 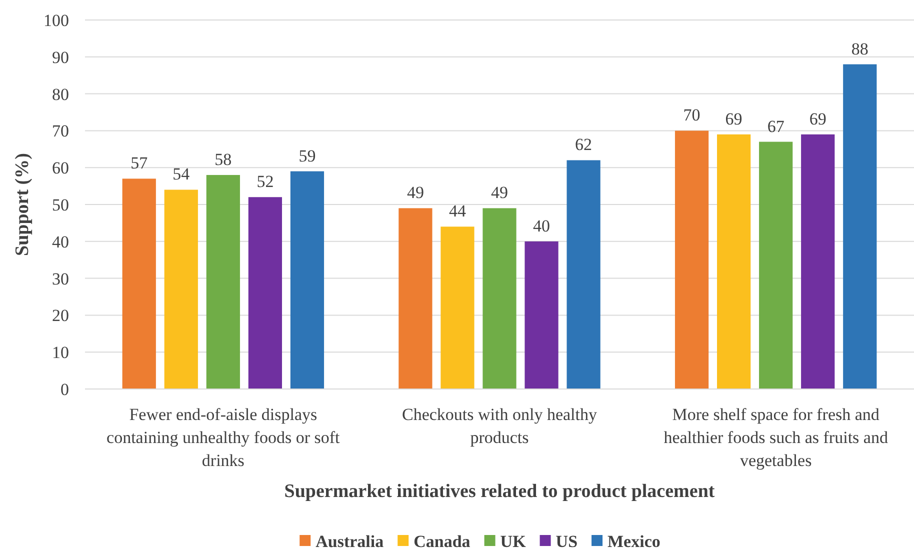 What do you see at coordinates (56, 20) in the screenshot?
I see `y-tick-label: 100` at bounding box center [56, 20].